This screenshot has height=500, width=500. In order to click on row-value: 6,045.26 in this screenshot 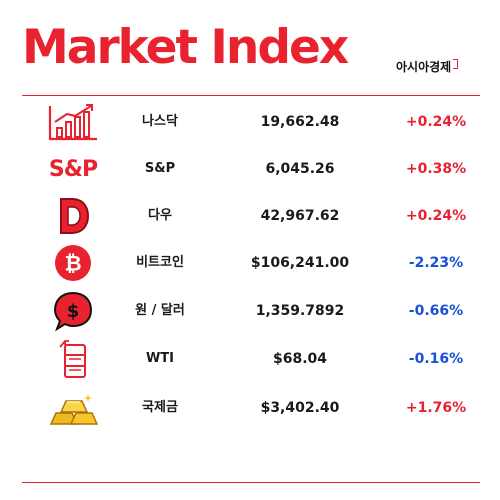, I will do `click(300, 169)`.